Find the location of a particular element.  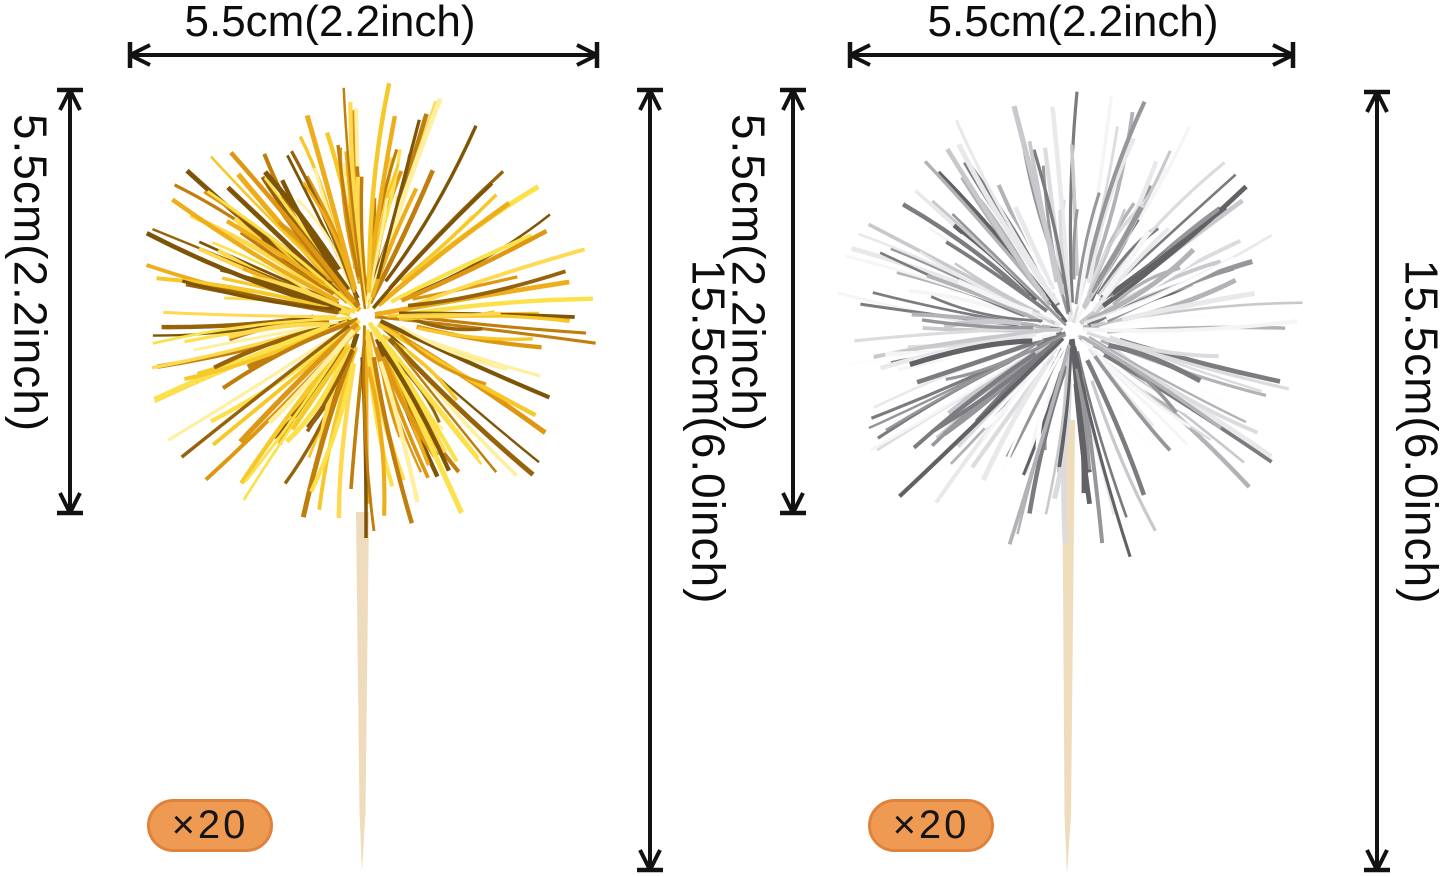

gold-width-label: 5.5cm(2.2inch) is located at coordinates (330, 23).